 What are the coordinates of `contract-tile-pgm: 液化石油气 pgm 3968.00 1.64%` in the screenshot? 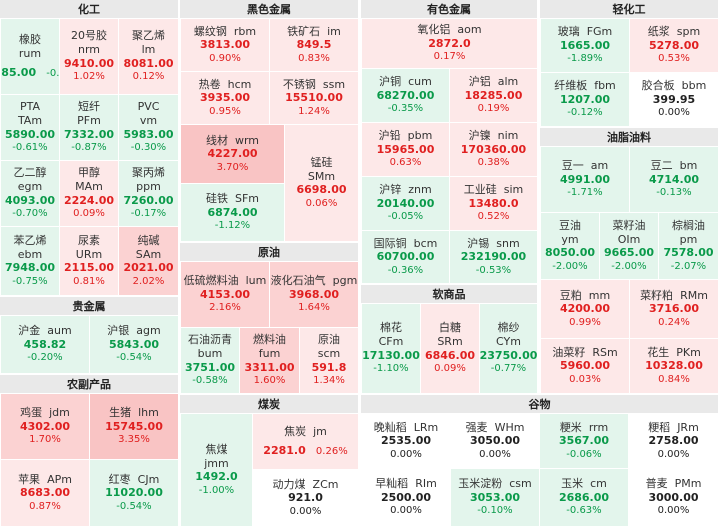 It's located at (314, 294).